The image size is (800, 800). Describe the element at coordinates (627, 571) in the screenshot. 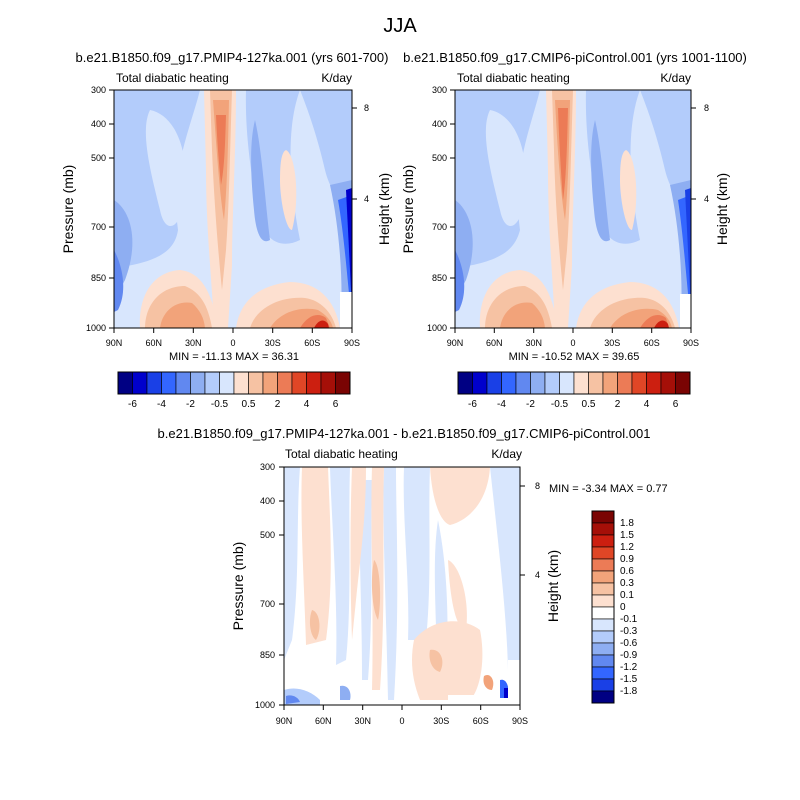

I see `colorbar-tick-label: 0.6` at that location.